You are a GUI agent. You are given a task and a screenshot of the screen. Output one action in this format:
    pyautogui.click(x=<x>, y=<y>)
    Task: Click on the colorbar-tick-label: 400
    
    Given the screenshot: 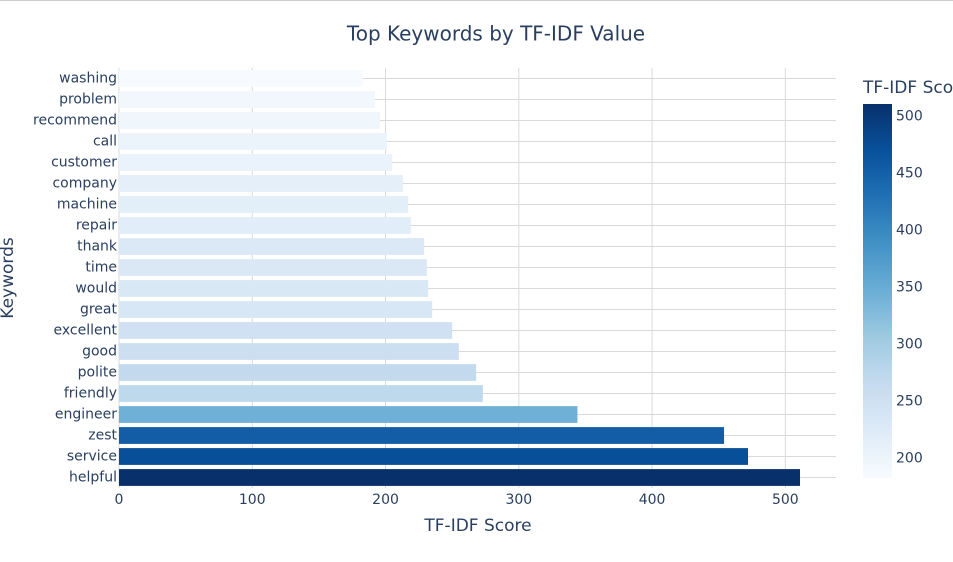 What is the action you would take?
    pyautogui.click(x=909, y=231)
    